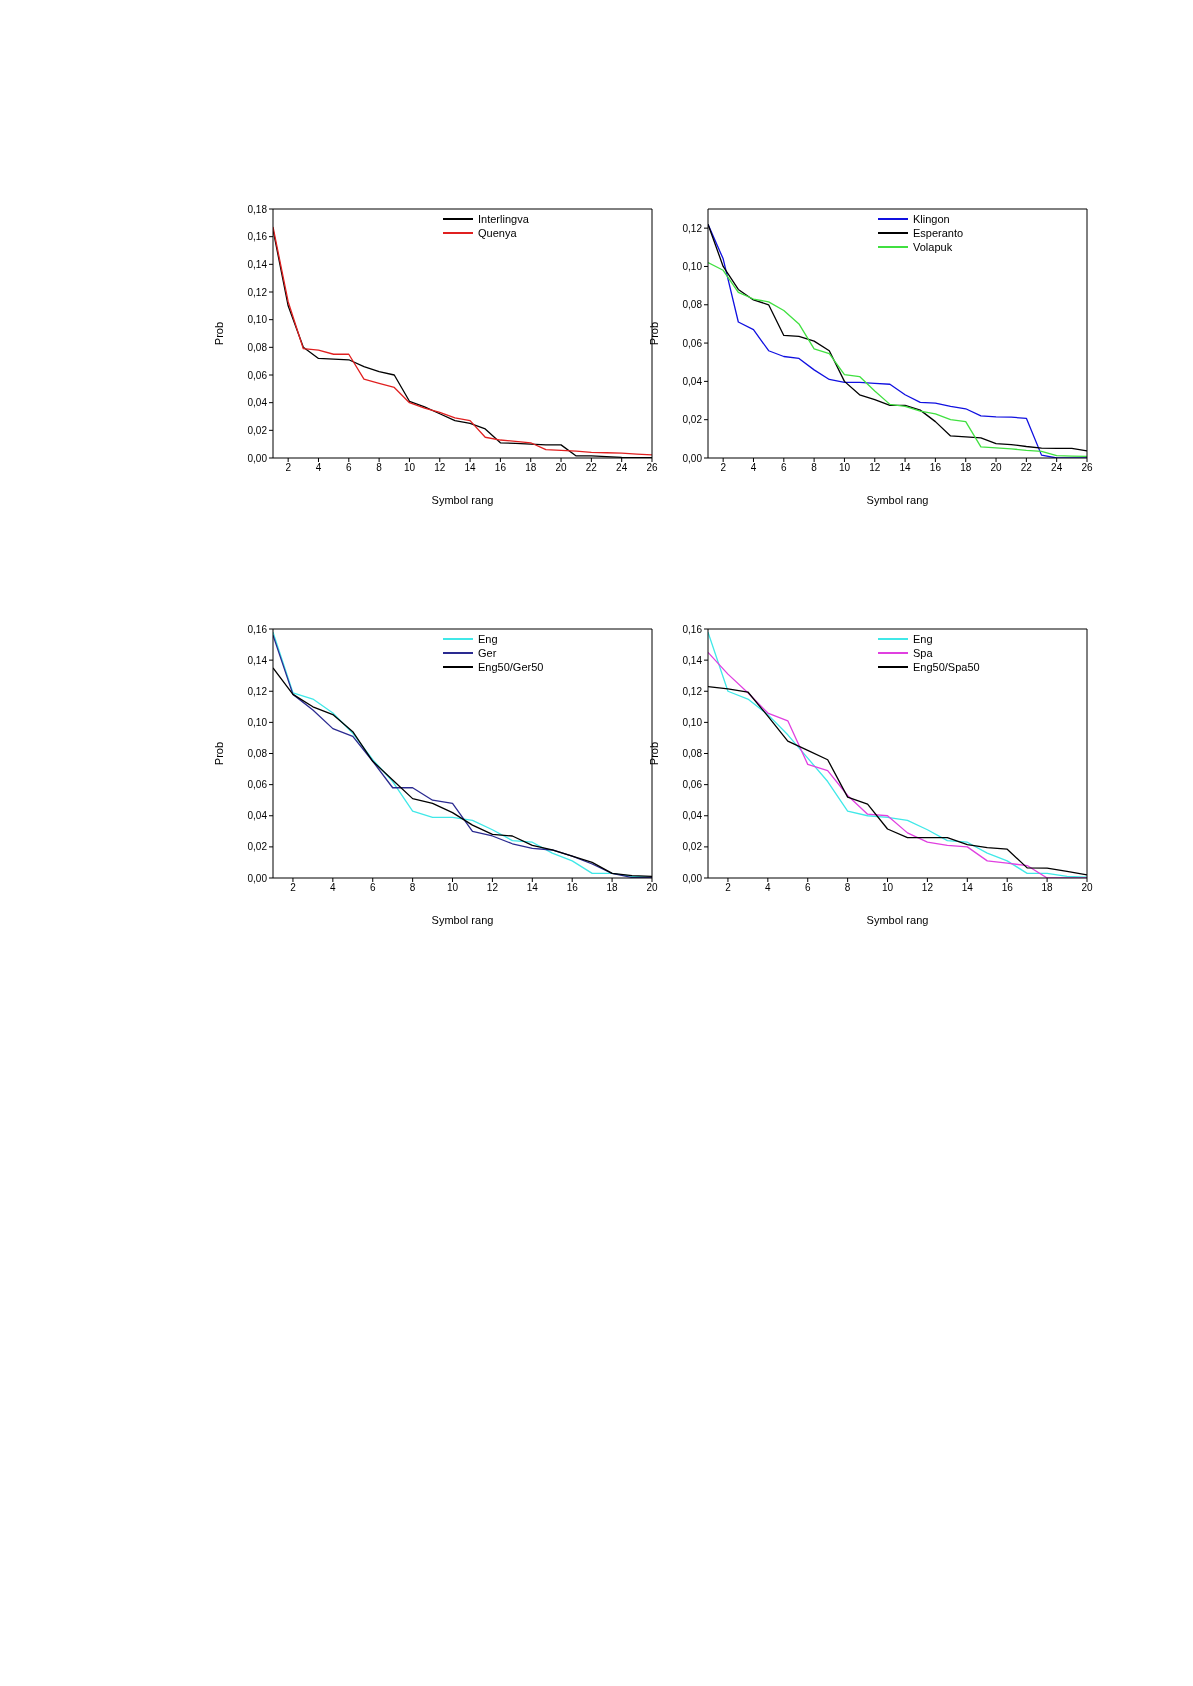 This screenshot has width=1193, height=1686. What do you see at coordinates (933, 247) in the screenshot?
I see `legend-label: Volapuk` at bounding box center [933, 247].